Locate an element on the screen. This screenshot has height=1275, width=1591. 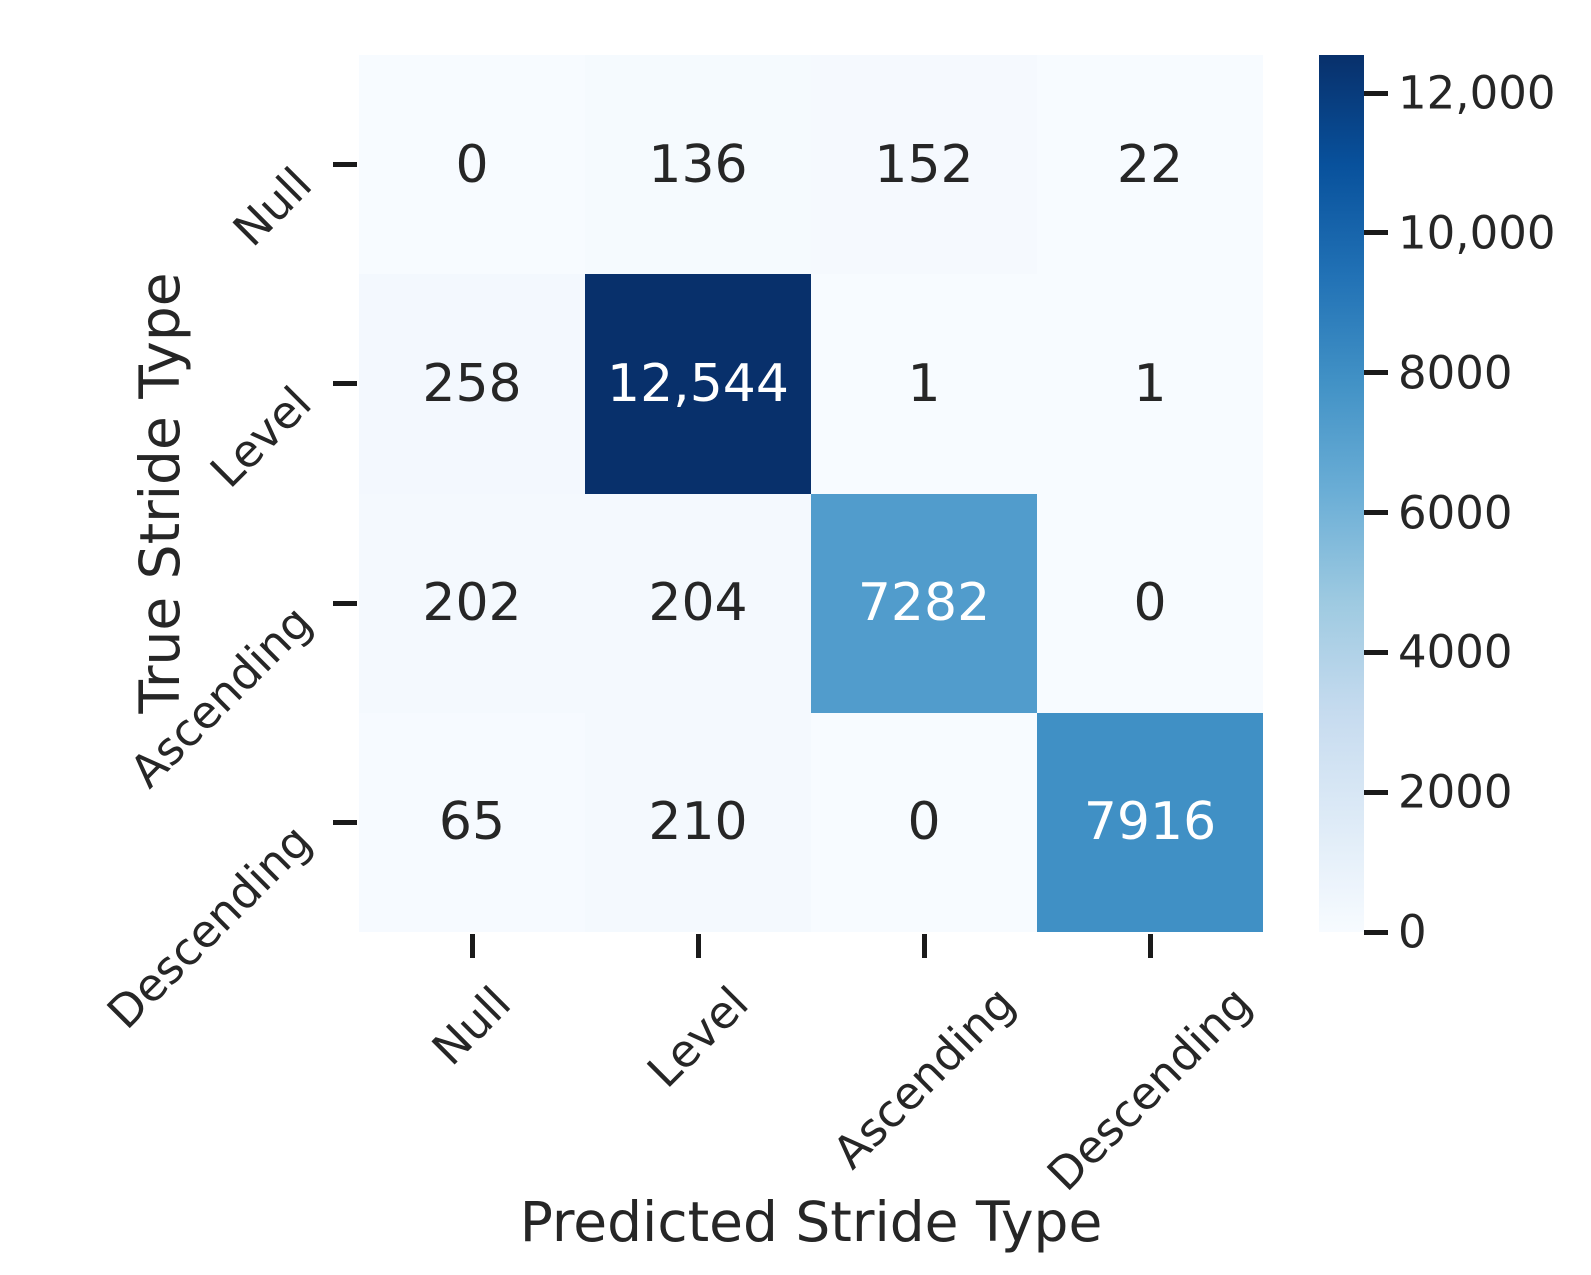
colorbar-tick-label: 10,000 is located at coordinates (1477, 233).